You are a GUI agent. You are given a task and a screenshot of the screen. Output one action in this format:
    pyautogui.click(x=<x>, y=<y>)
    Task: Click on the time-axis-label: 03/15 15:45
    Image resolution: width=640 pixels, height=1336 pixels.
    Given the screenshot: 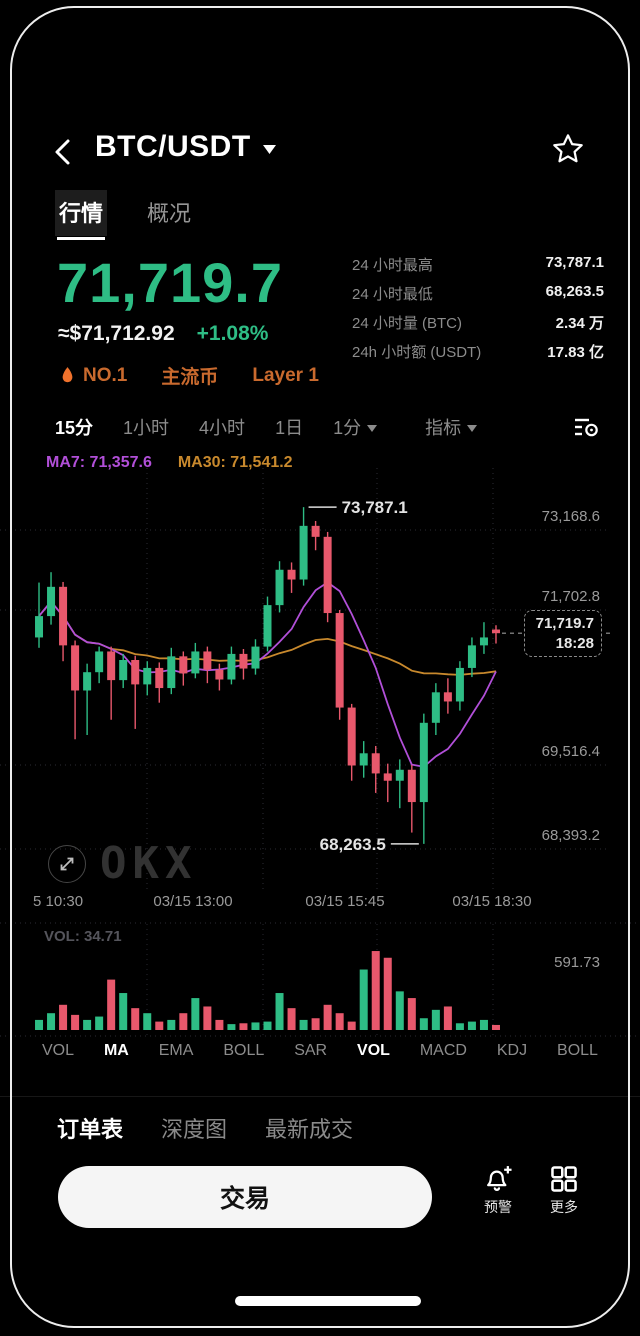 What is the action you would take?
    pyautogui.click(x=345, y=901)
    